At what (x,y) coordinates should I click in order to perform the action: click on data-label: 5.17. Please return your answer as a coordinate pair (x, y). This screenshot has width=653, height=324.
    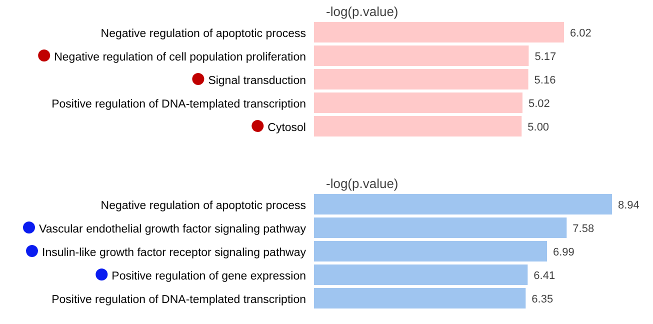
    Looking at the image, I should click on (545, 56).